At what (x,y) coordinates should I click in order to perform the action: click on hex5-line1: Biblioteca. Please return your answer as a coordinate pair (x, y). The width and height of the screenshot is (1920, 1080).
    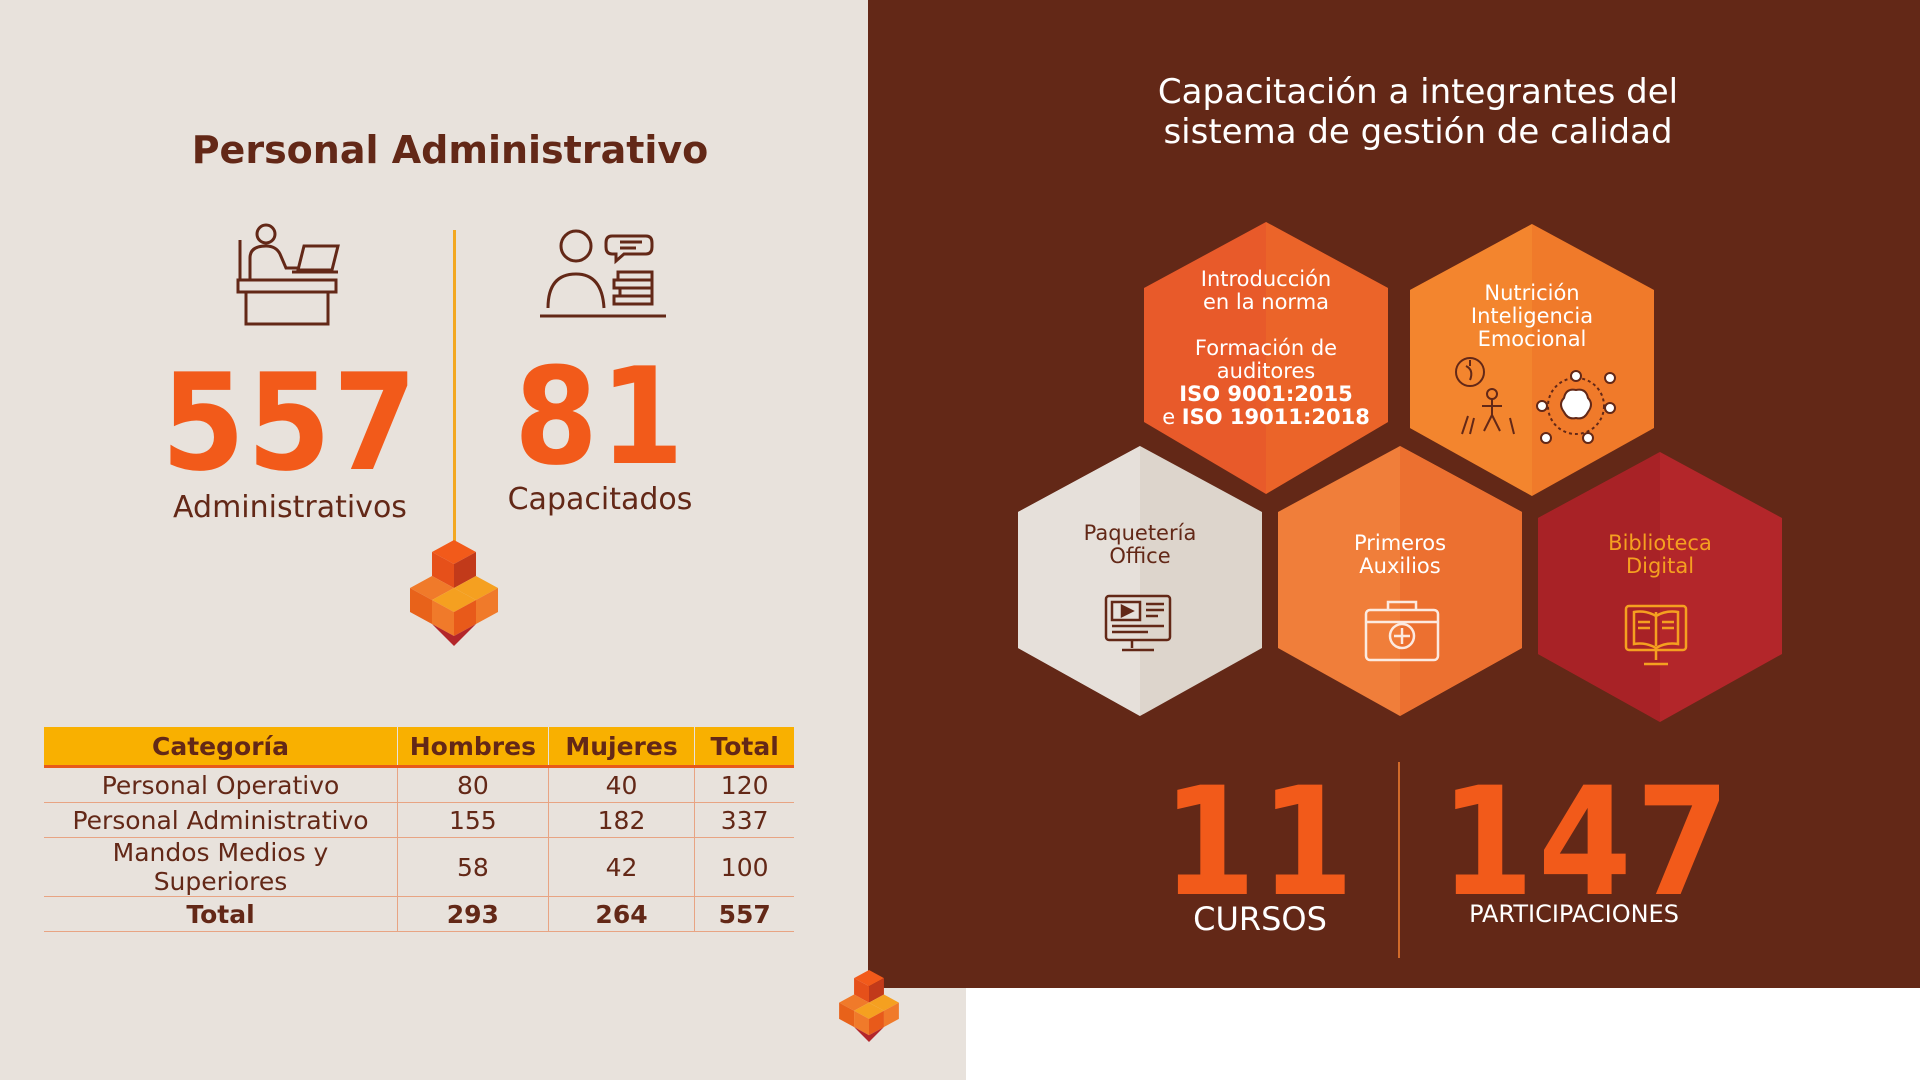
    Looking at the image, I should click on (1660, 543).